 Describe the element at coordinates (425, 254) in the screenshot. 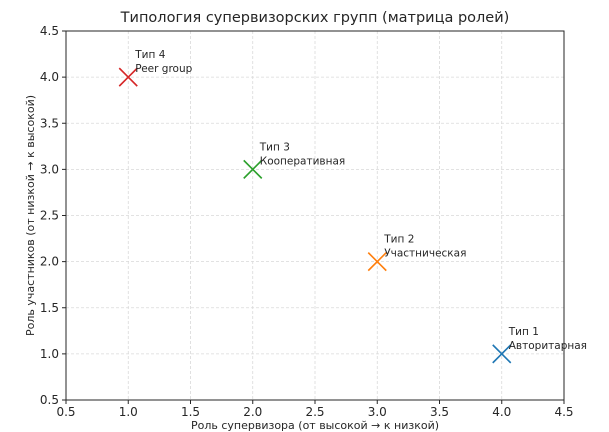

I see `point-label-name: Участническая` at that location.